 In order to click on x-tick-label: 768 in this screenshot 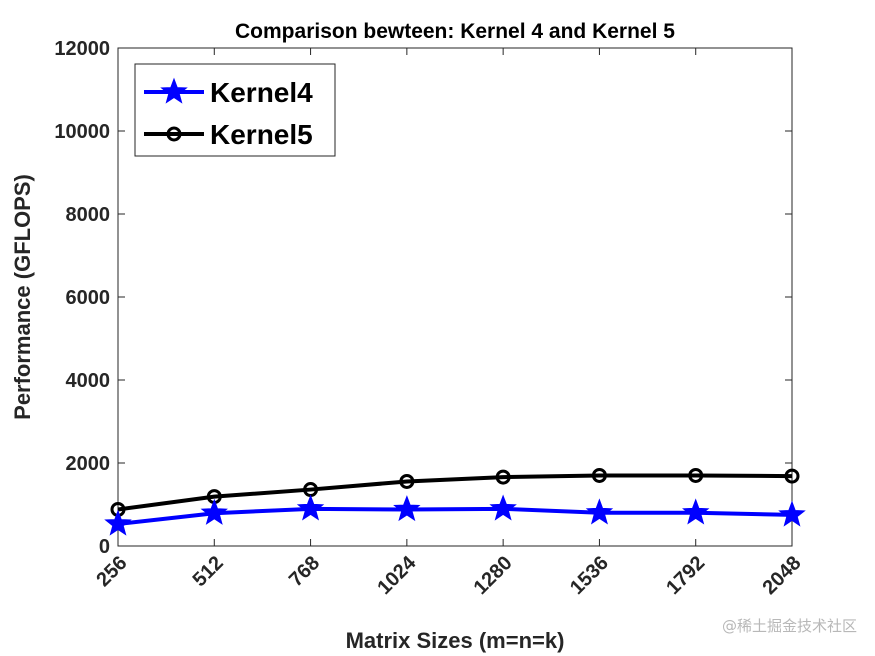, I will do `click(304, 571)`.